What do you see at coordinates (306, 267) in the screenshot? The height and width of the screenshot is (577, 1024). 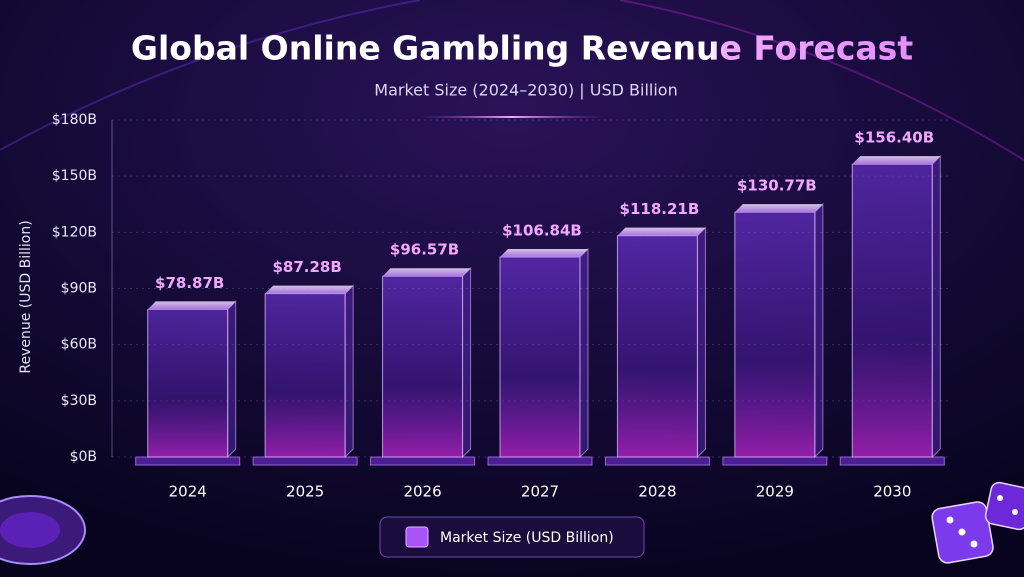 I see `value-label: $87.28B` at bounding box center [306, 267].